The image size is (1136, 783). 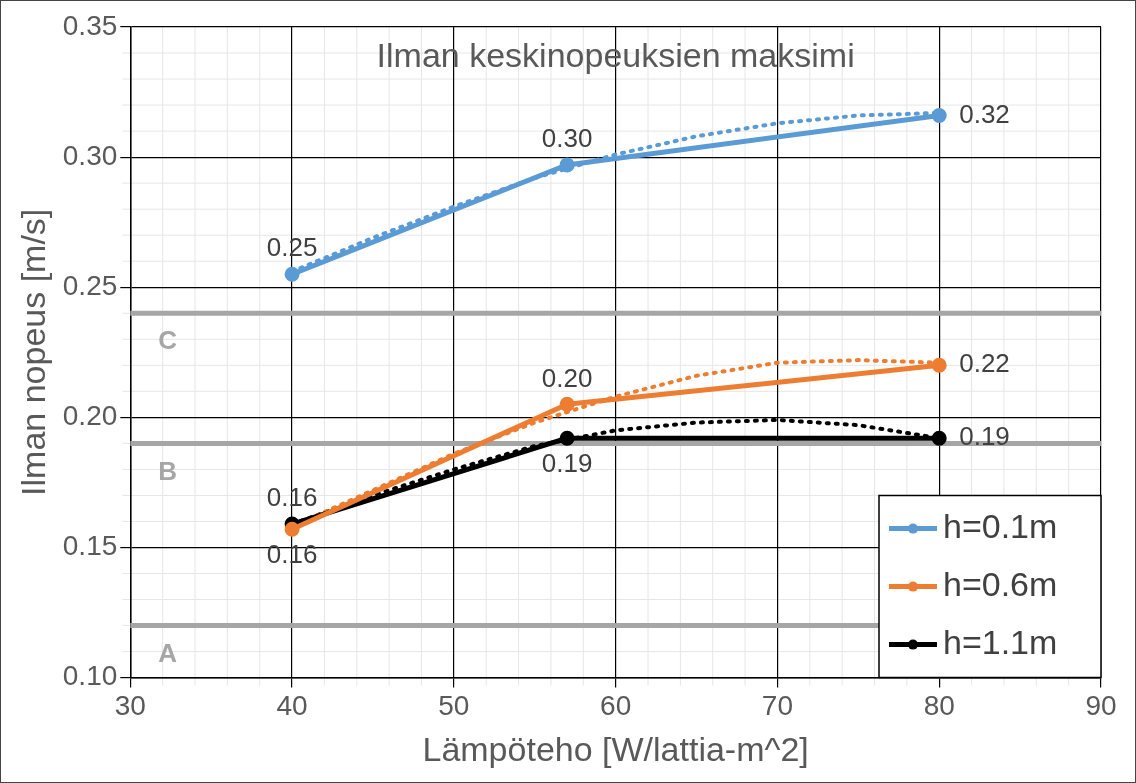 I want to click on y-tick-label: 0.10, so click(x=90, y=676).